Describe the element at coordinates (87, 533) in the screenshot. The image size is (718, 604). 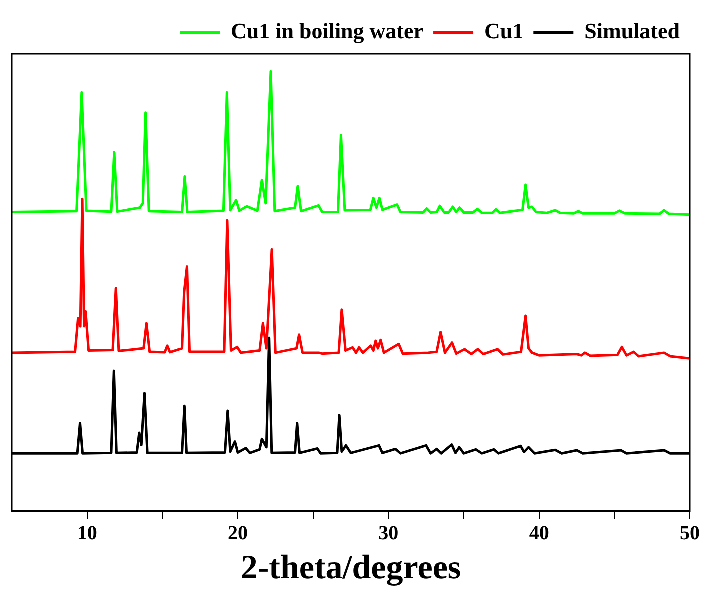
I see `x-tick-label: 10` at that location.